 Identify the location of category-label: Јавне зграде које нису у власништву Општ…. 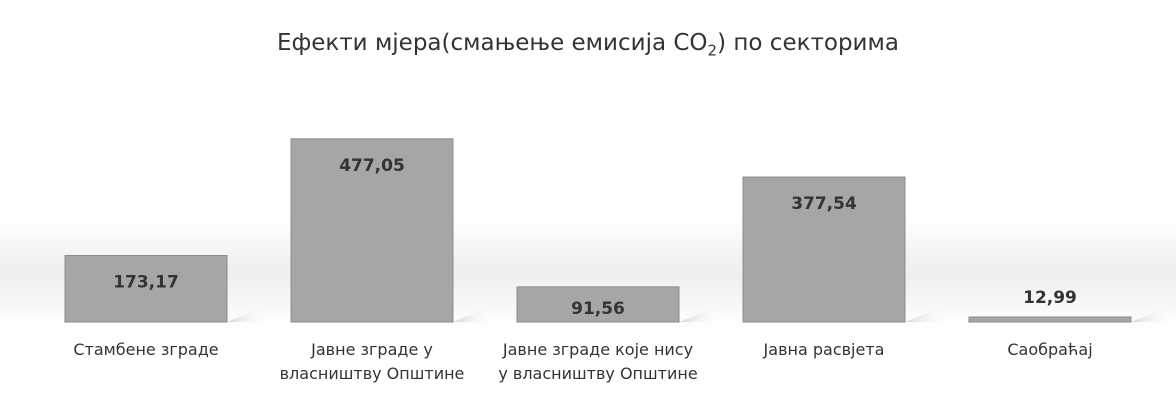
(598, 361).